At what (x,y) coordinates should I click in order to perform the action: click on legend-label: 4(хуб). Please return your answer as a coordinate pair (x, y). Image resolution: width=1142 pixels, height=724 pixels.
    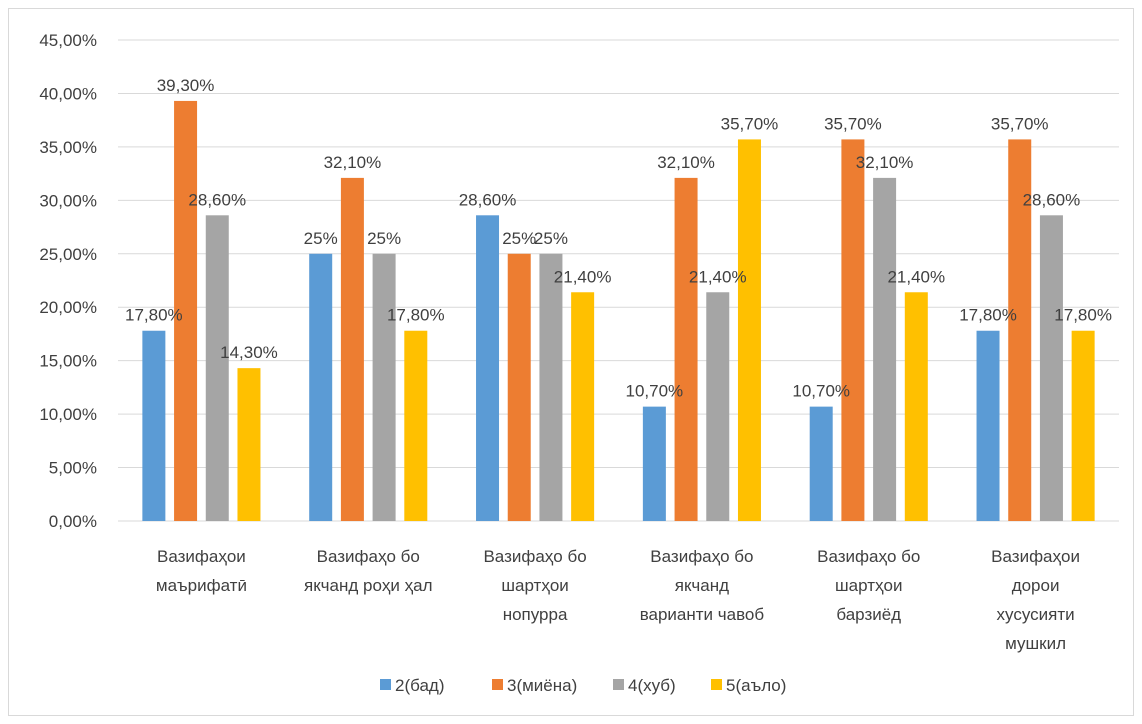
    Looking at the image, I should click on (652, 685).